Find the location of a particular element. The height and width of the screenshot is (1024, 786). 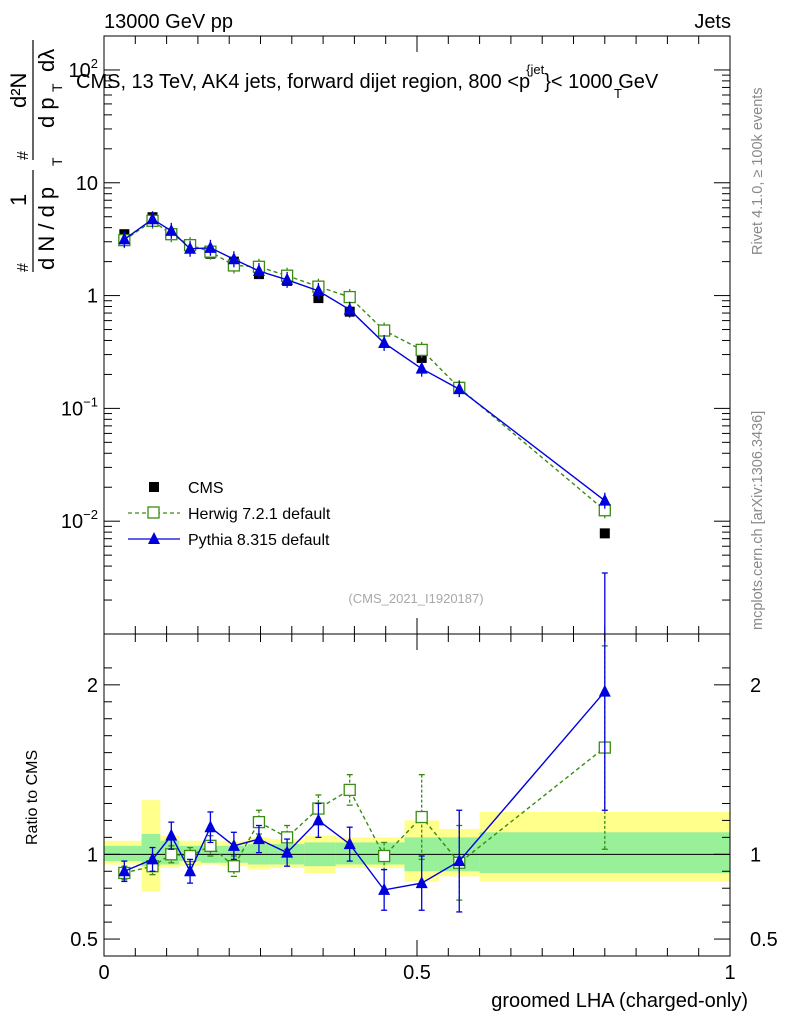

x-tick-label: 0.5 is located at coordinates (417, 973).